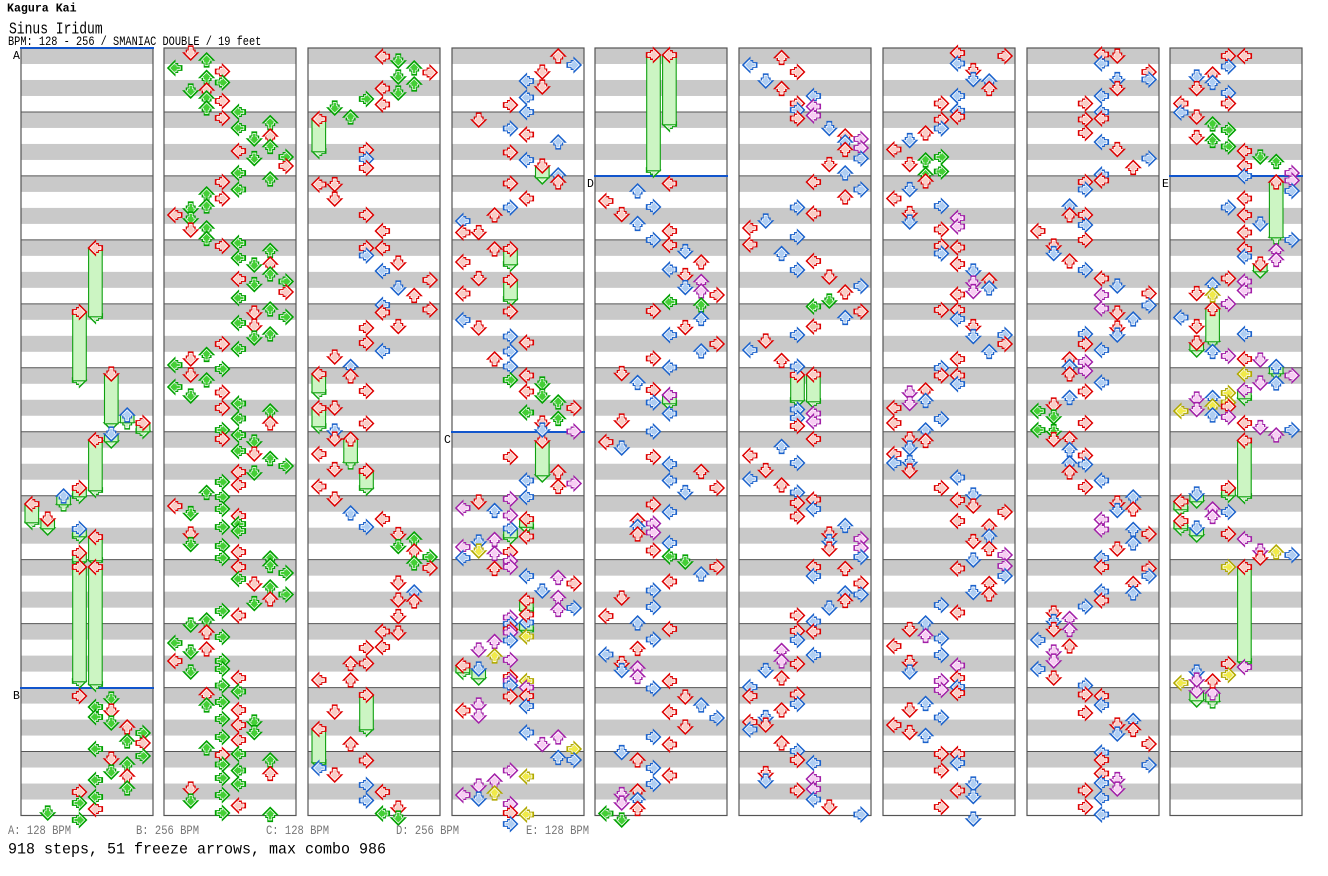 The width and height of the screenshot is (1328, 876). I want to click on svg-text: B, so click(16, 696).